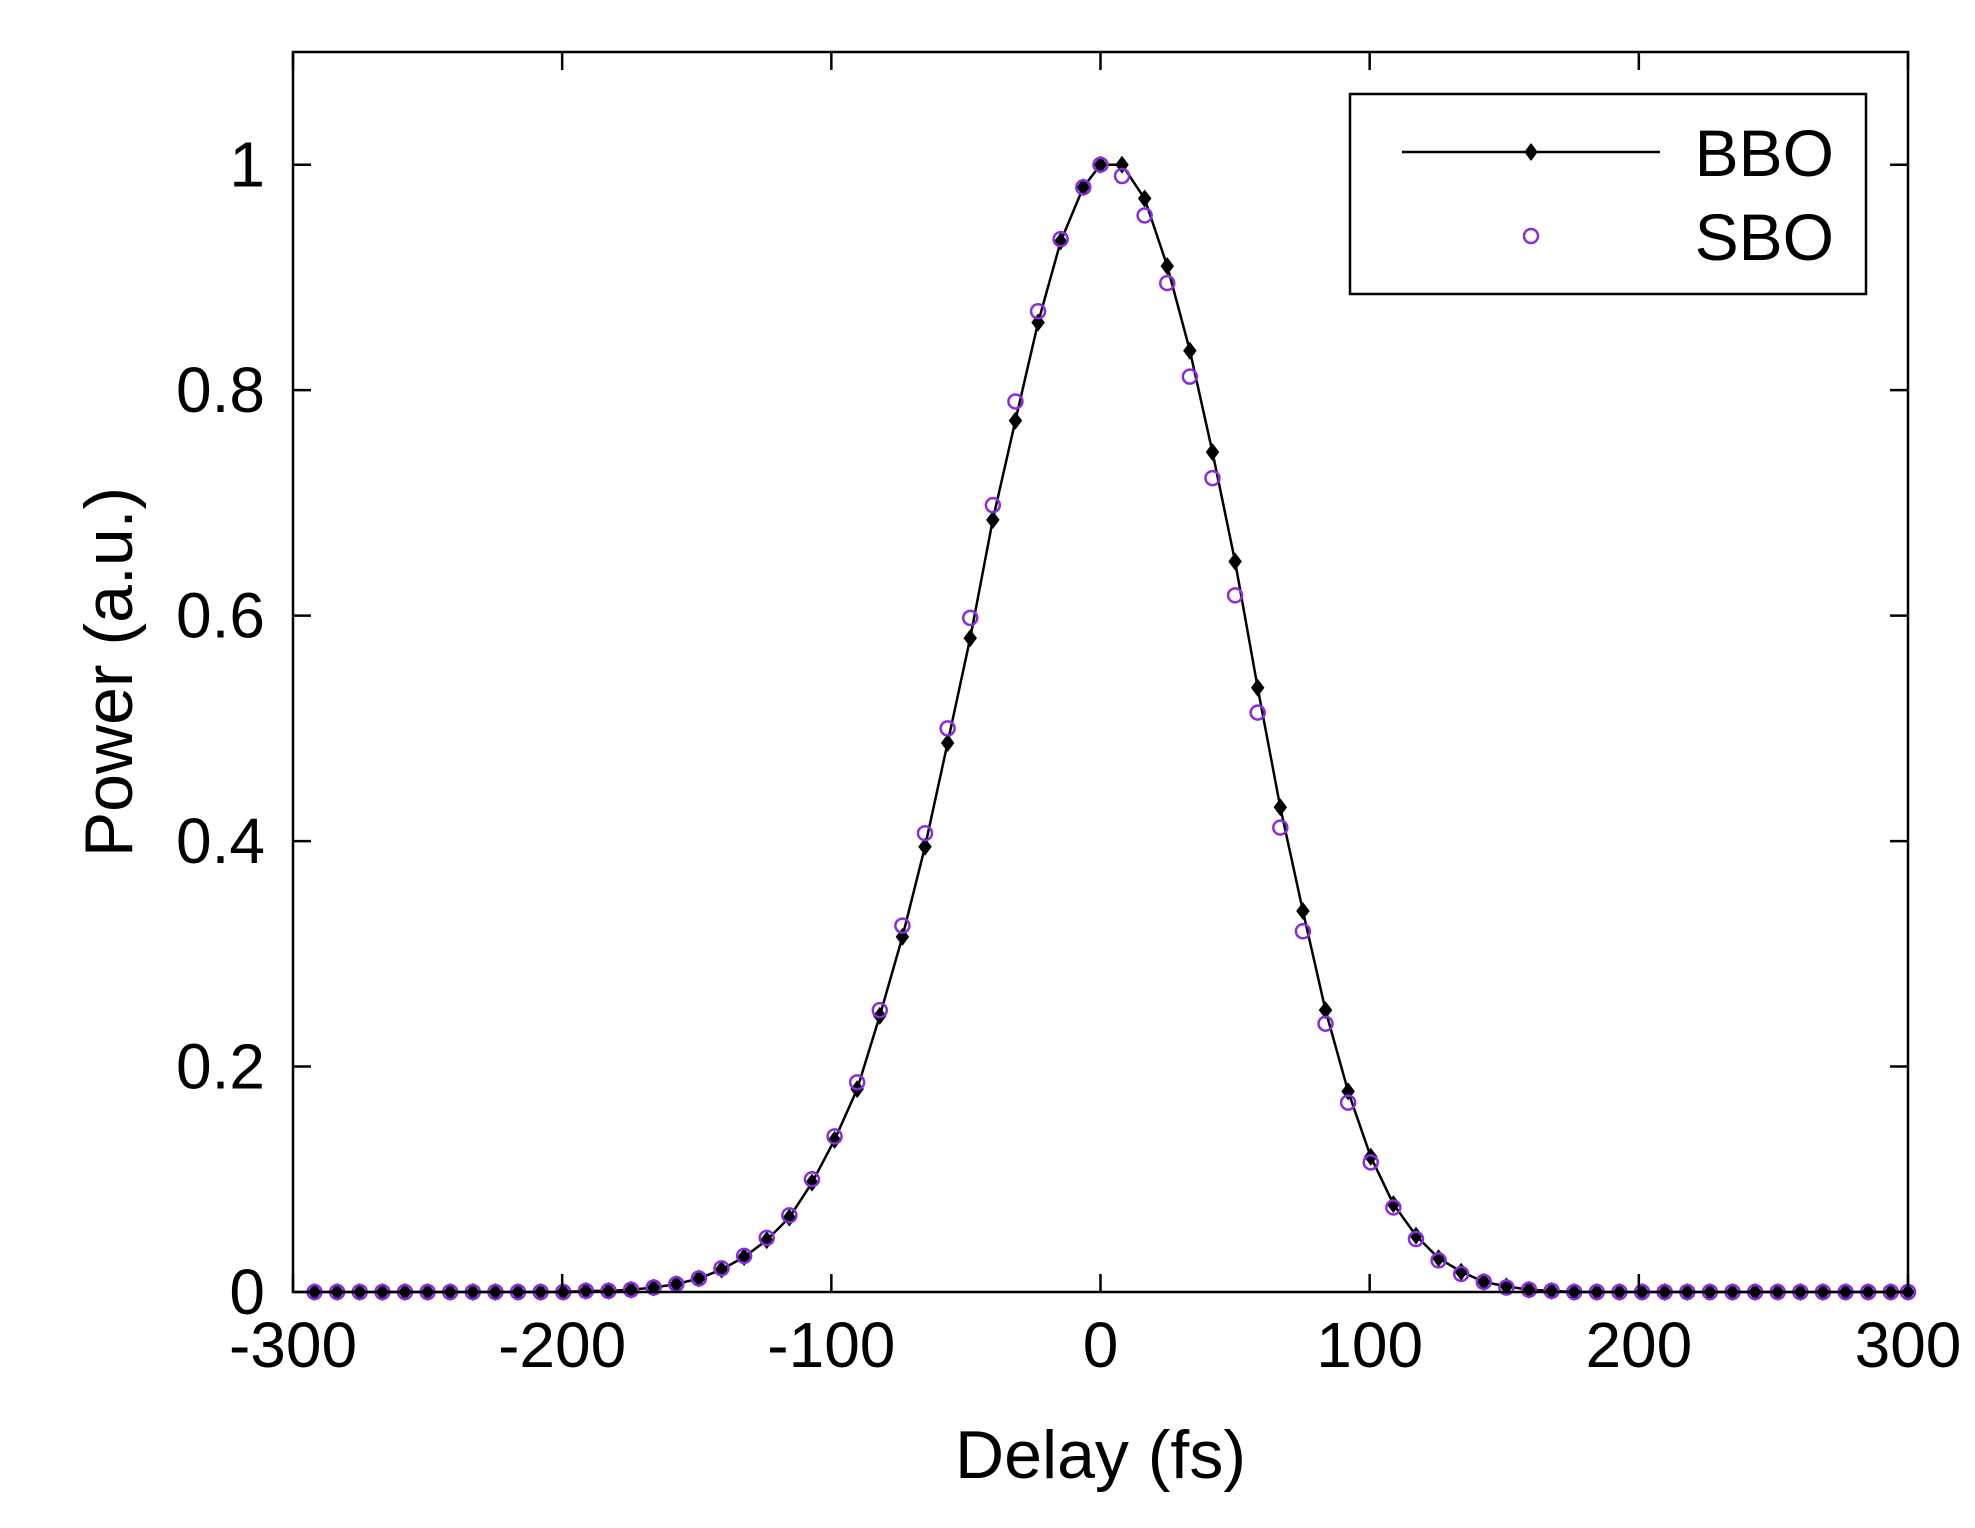 This screenshot has width=1975, height=1528. I want to click on legend-label-sbo: SBO, so click(1764, 237).